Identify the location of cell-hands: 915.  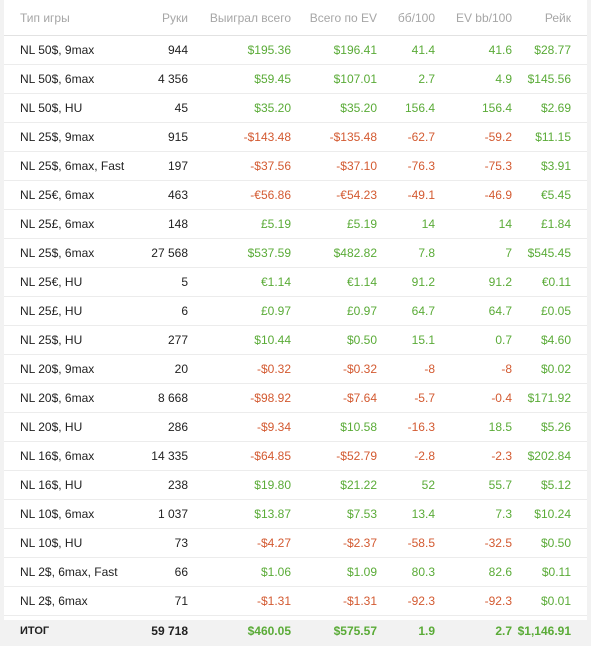
(166, 137).